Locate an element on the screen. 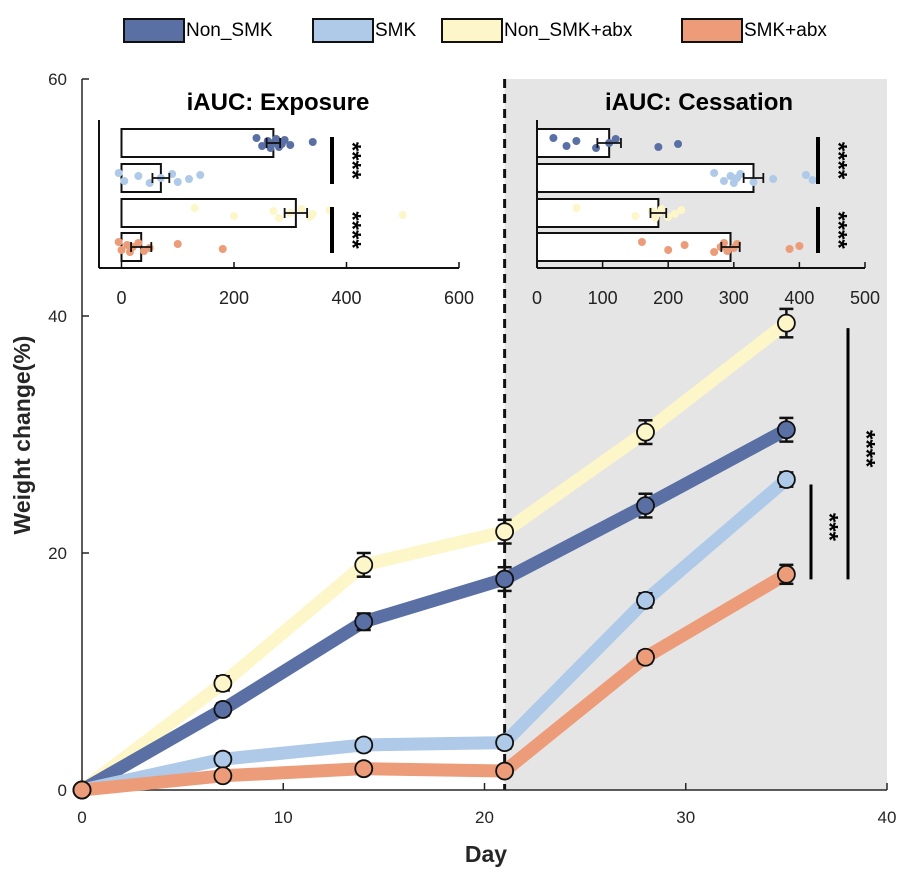 The image size is (900, 870). legend-label-non-smk: Non_SMK is located at coordinates (229, 30).